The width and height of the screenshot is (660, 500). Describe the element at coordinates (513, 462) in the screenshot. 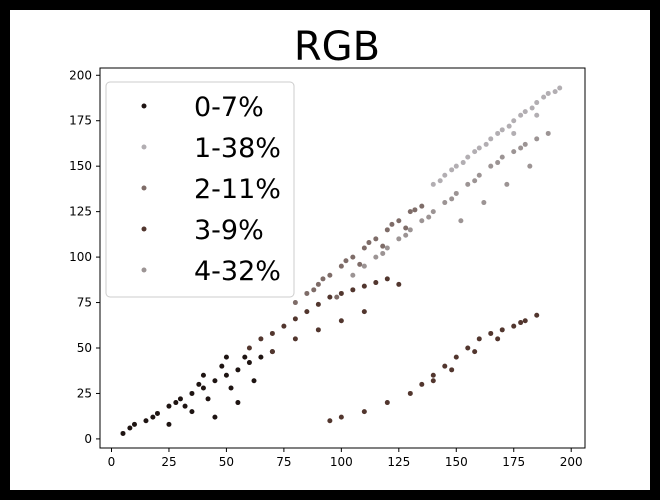

I see `x-tick-label-7: 175` at that location.